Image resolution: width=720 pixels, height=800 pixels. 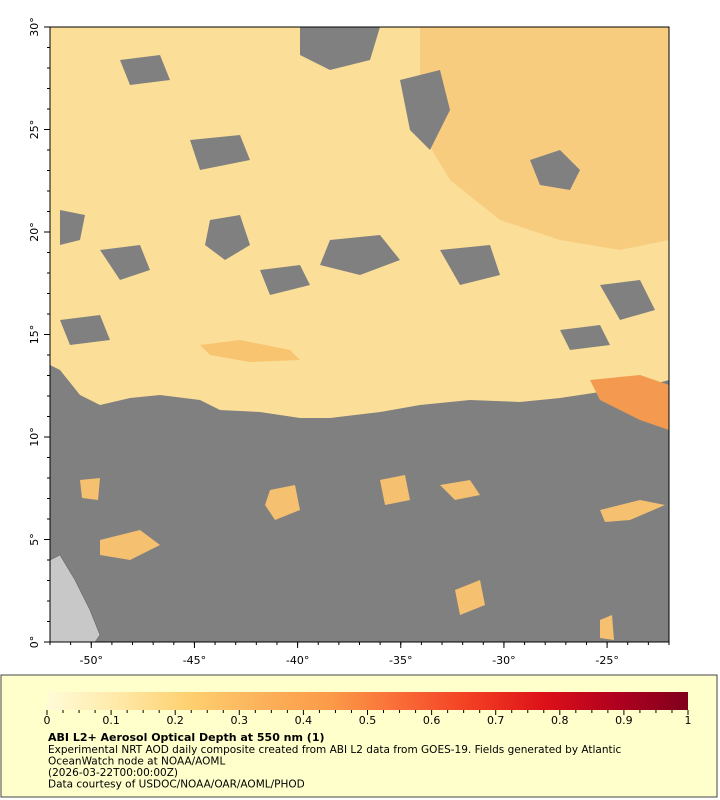 What do you see at coordinates (503, 660) in the screenshot?
I see `x-tick-label: -30°` at bounding box center [503, 660].